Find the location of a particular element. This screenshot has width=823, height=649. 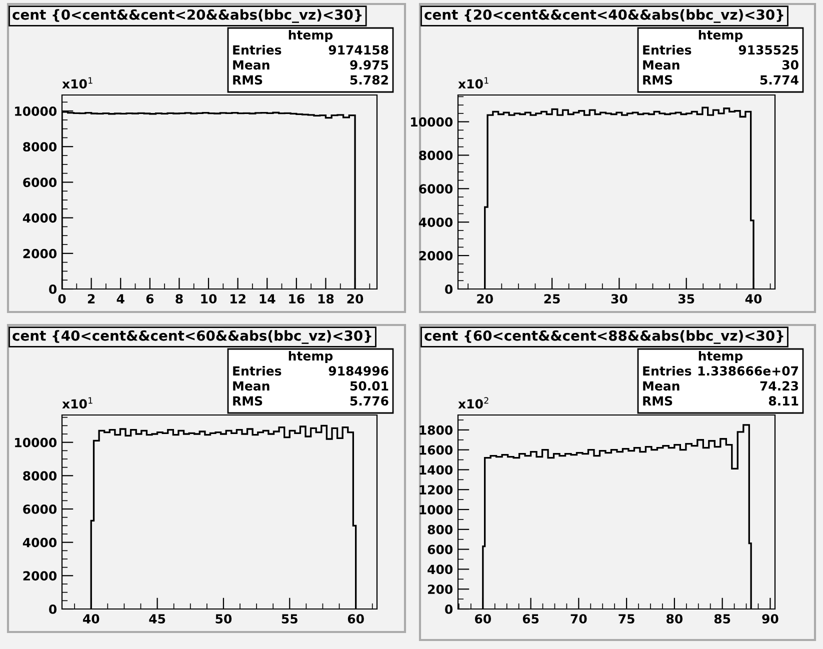

text: Entries 1.338666e+07 is located at coordinates (720, 371).